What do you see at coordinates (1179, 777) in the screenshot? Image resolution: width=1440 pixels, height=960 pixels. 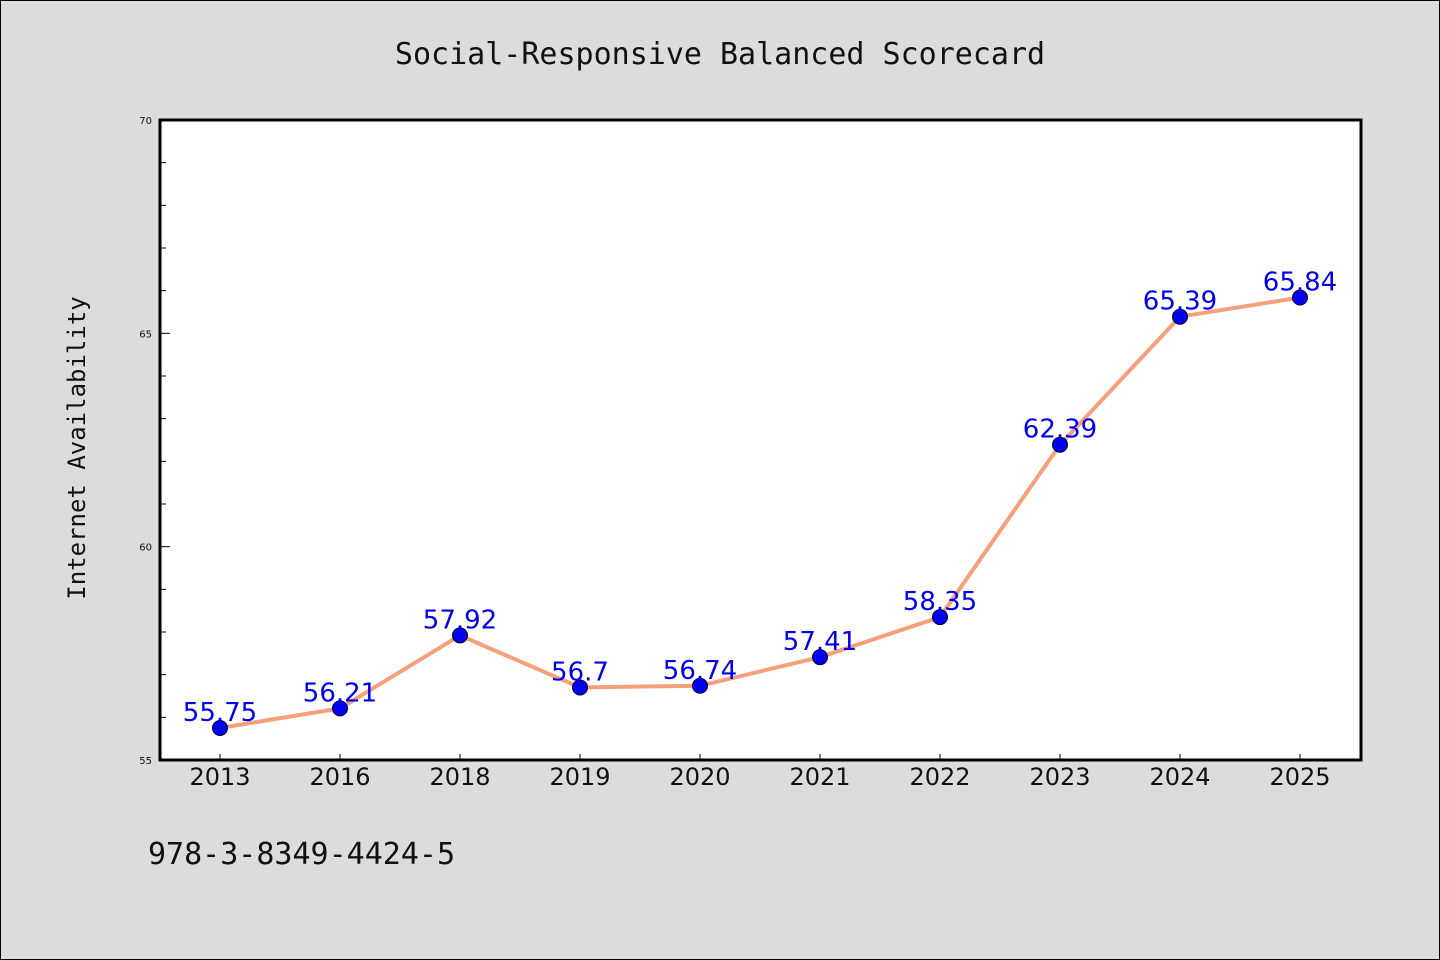 I see `x-tick-label: 2024` at bounding box center [1179, 777].